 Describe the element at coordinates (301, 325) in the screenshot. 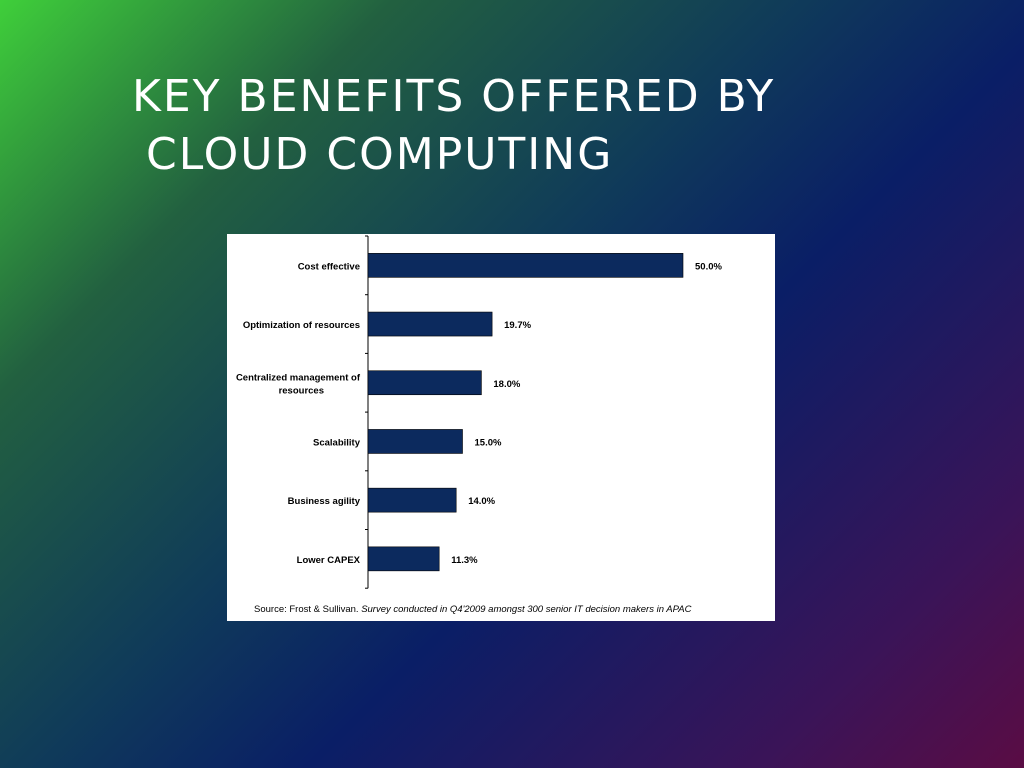

I see `category-label: Optimization of resources` at that location.